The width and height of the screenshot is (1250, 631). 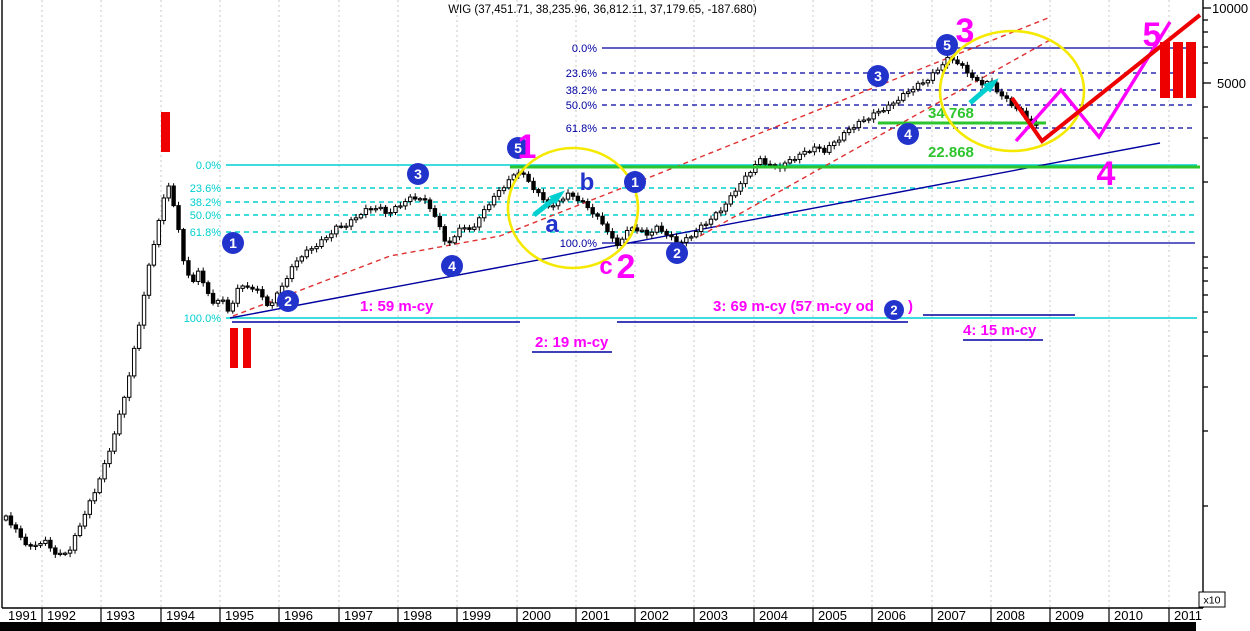 I want to click on x-axis-year-label: 2000, so click(x=536, y=615).